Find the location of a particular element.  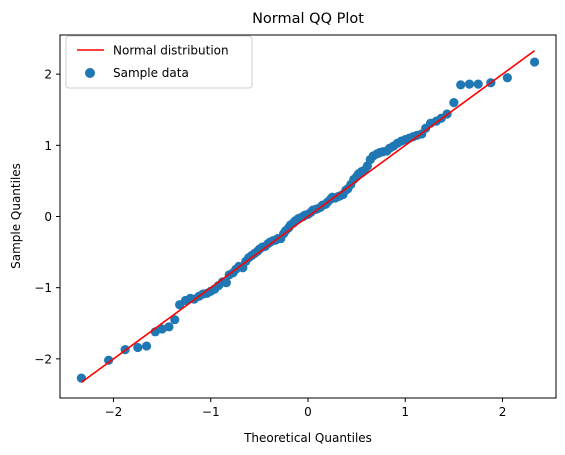

x-tick-label: 0 is located at coordinates (308, 412).